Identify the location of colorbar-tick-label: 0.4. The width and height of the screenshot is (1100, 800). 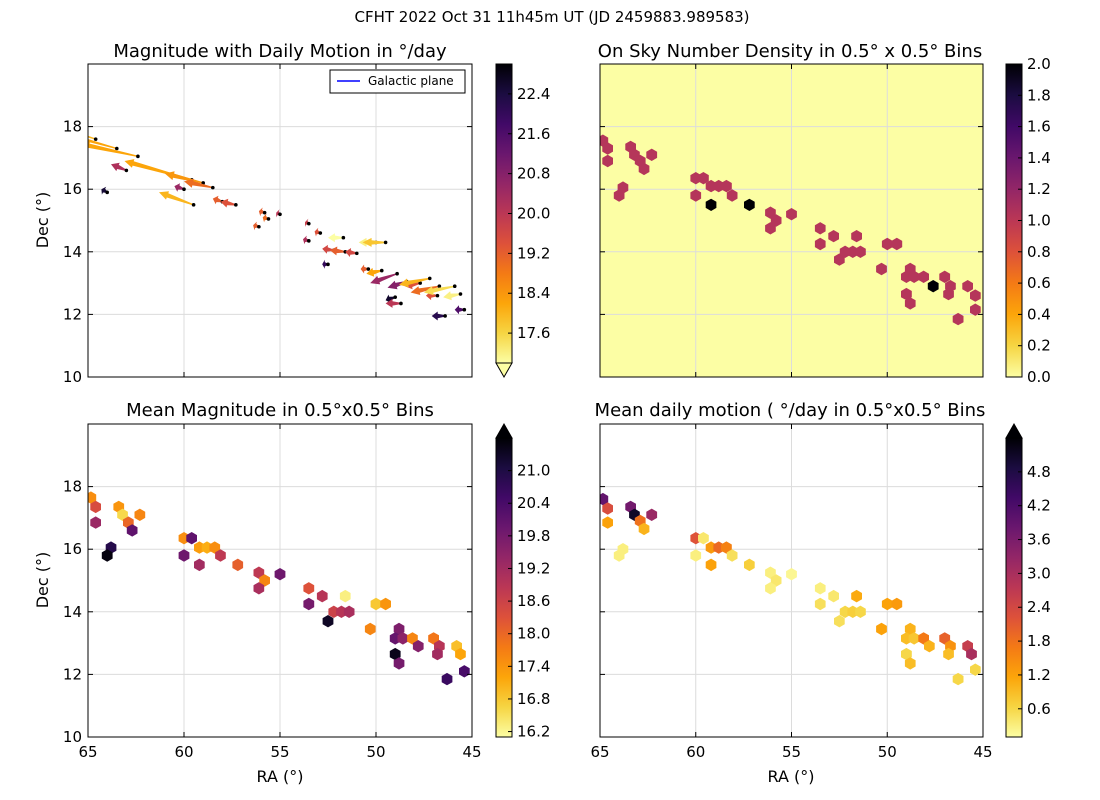
(1039, 314).